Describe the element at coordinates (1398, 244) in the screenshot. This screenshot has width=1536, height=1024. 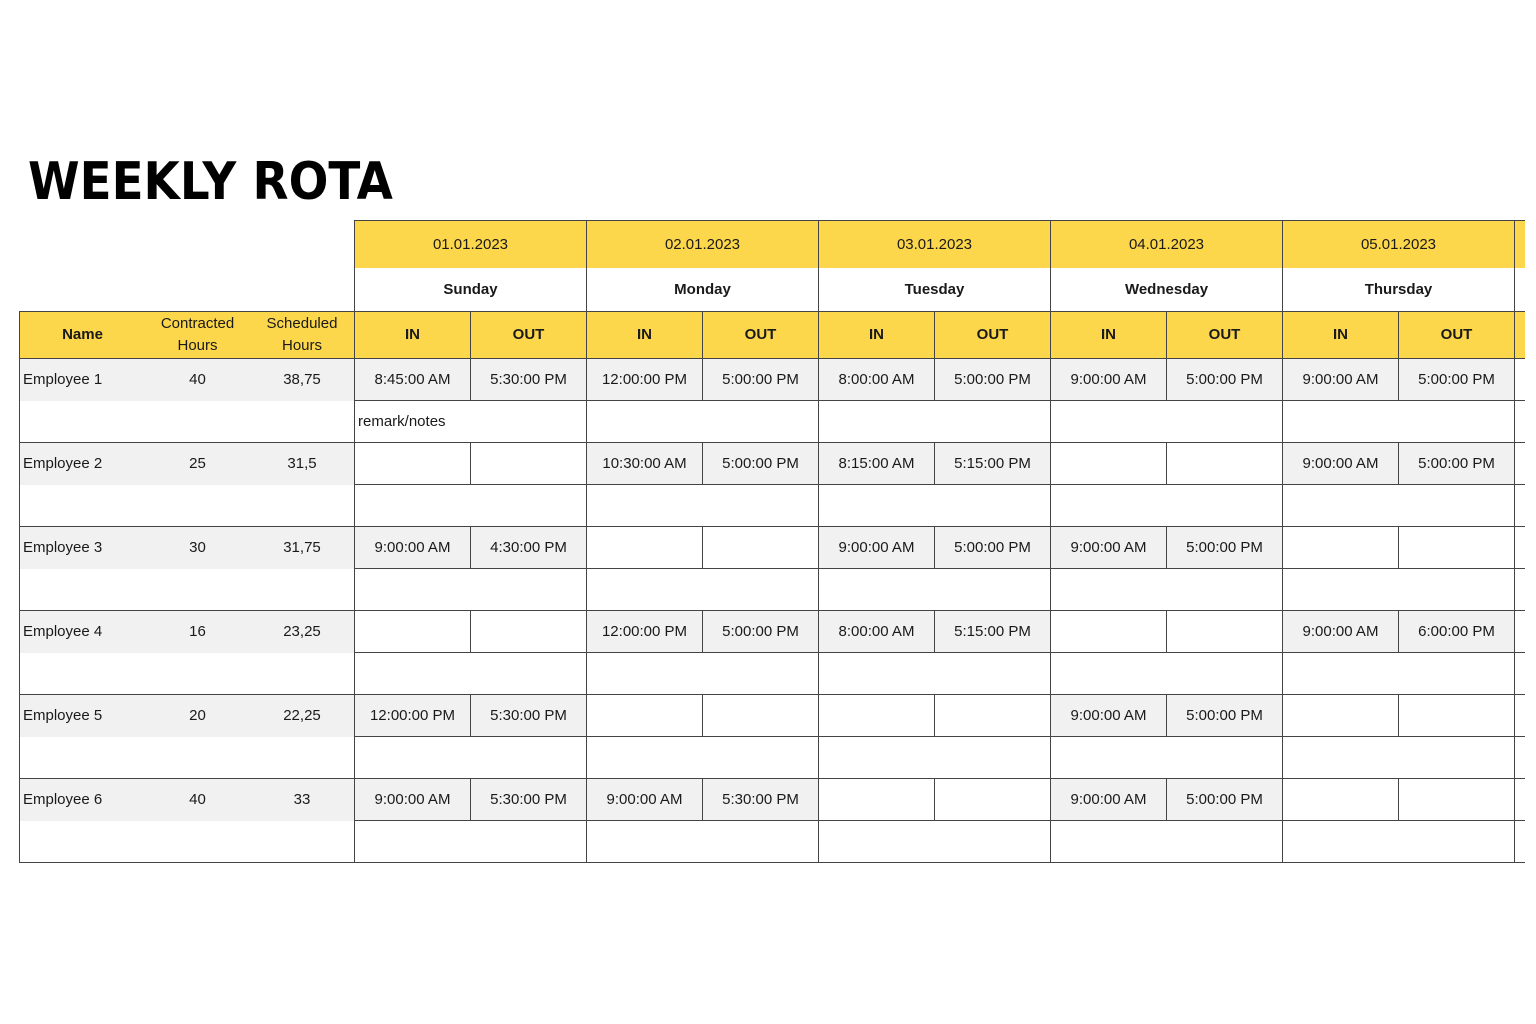
I see `day-date-header: 05.01.2023` at that location.